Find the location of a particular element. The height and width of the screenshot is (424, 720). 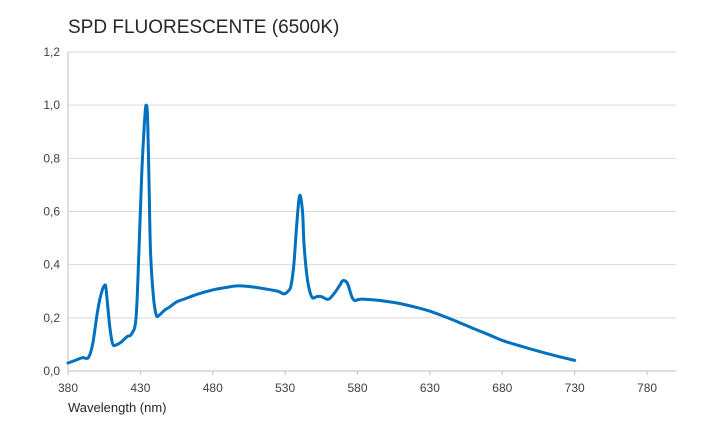

x-tick-label: 530 is located at coordinates (285, 388).